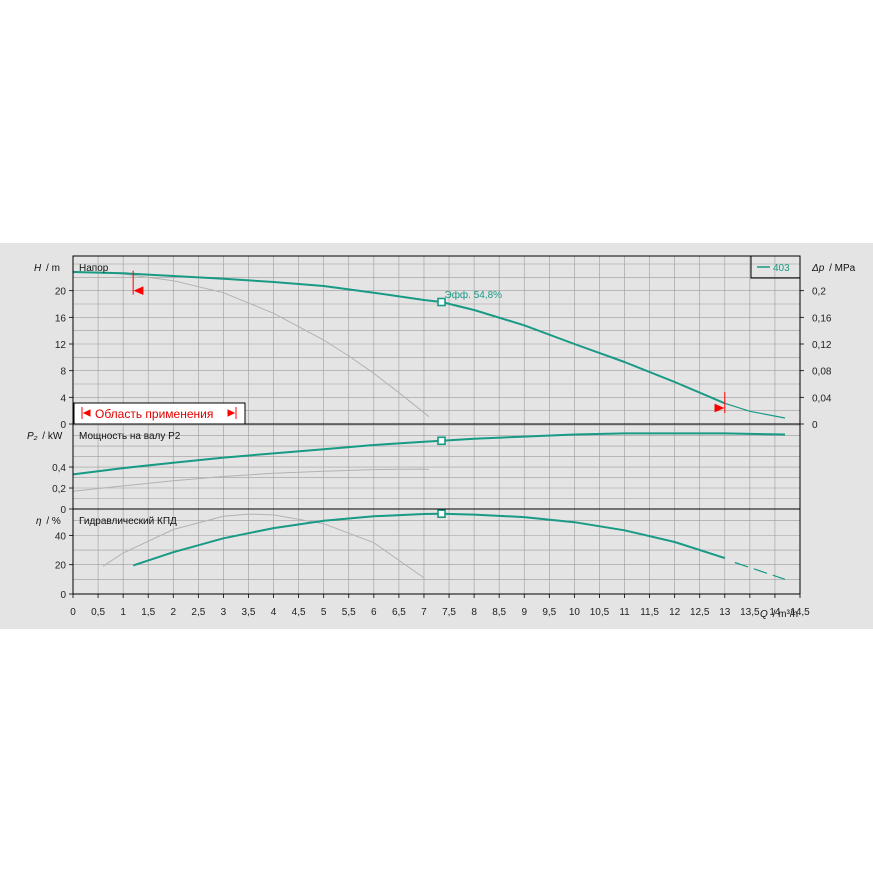 Image resolution: width=873 pixels, height=873 pixels. I want to click on x-tick-label: 9, so click(524, 612).